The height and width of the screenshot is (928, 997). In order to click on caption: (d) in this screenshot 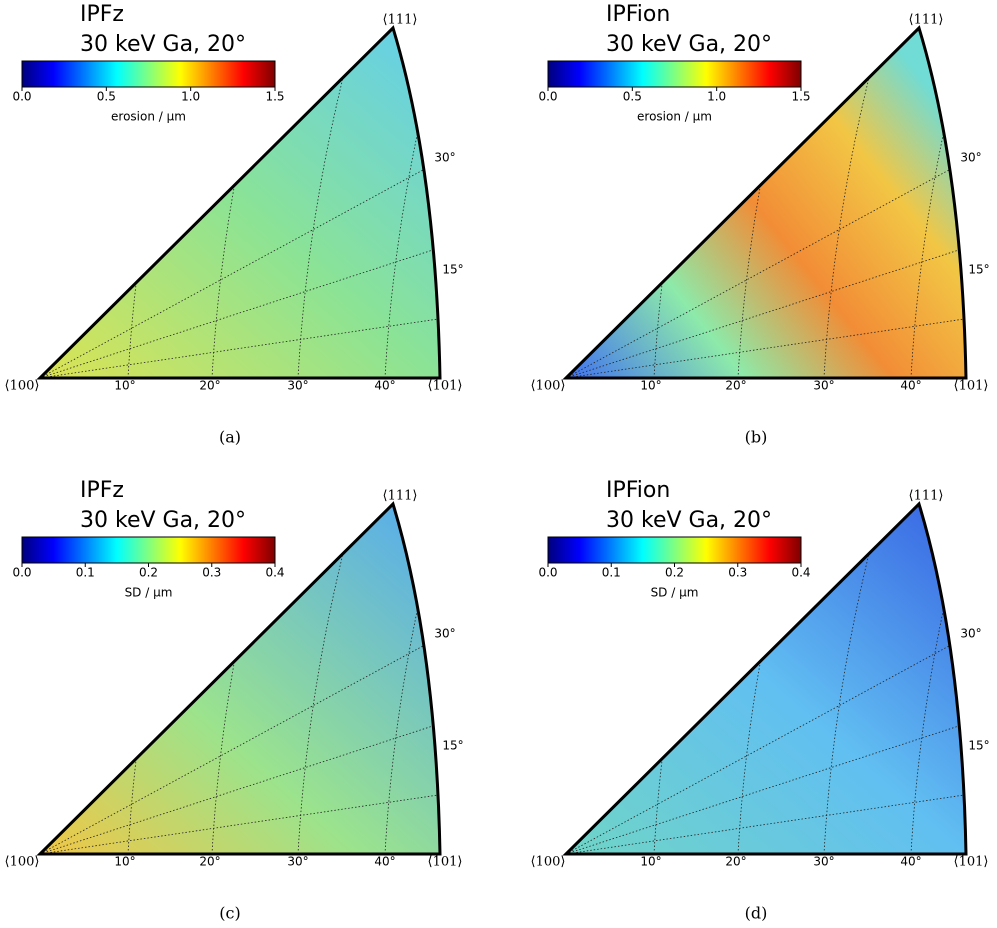, I will do `click(756, 913)`.